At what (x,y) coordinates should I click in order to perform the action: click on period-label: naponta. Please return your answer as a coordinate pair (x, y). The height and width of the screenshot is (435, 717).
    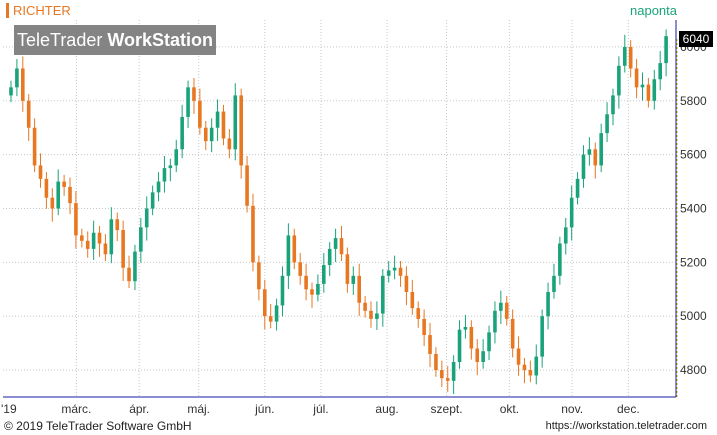
    Looking at the image, I should click on (653, 10).